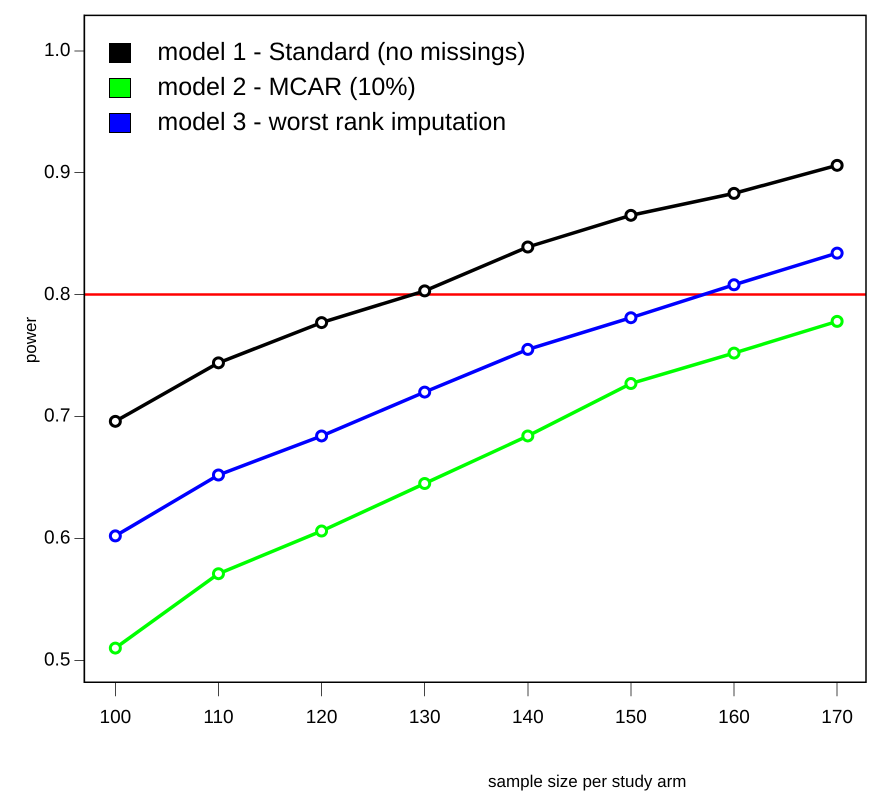 The width and height of the screenshot is (878, 799). I want to click on x-tick-label: 160, so click(734, 717).